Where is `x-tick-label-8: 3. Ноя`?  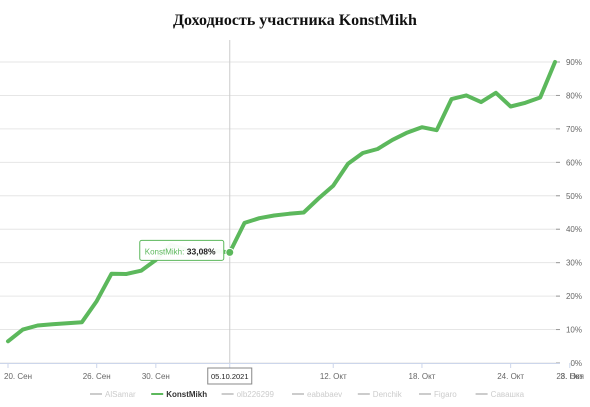
x-tick-label-8: 3. Ноя is located at coordinates (572, 376).